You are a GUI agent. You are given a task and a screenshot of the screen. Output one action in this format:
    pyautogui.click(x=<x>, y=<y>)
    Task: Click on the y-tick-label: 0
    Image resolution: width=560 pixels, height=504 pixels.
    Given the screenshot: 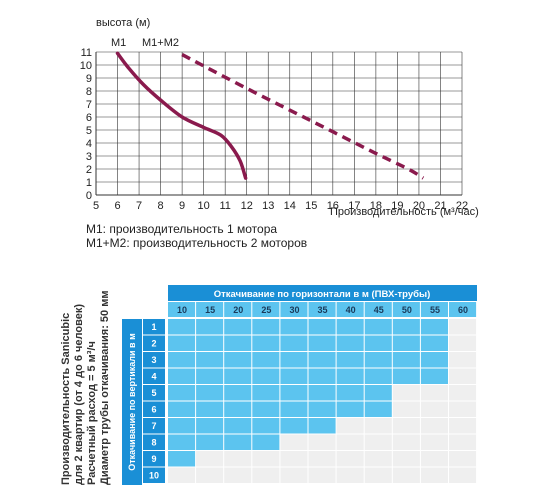 What is the action you would take?
    pyautogui.click(x=89, y=196)
    